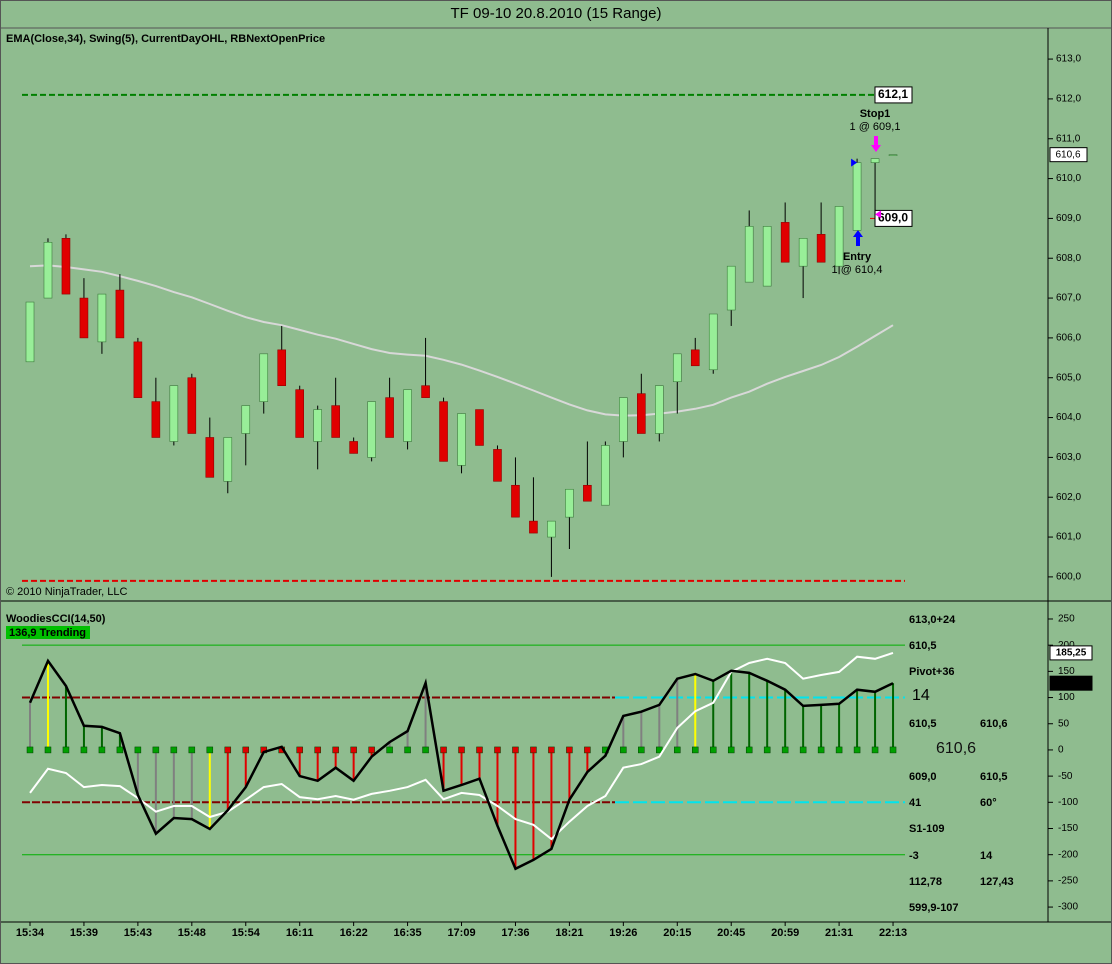 This screenshot has width=1112, height=964. I want to click on x-tick-label: 19:26, so click(623, 933).